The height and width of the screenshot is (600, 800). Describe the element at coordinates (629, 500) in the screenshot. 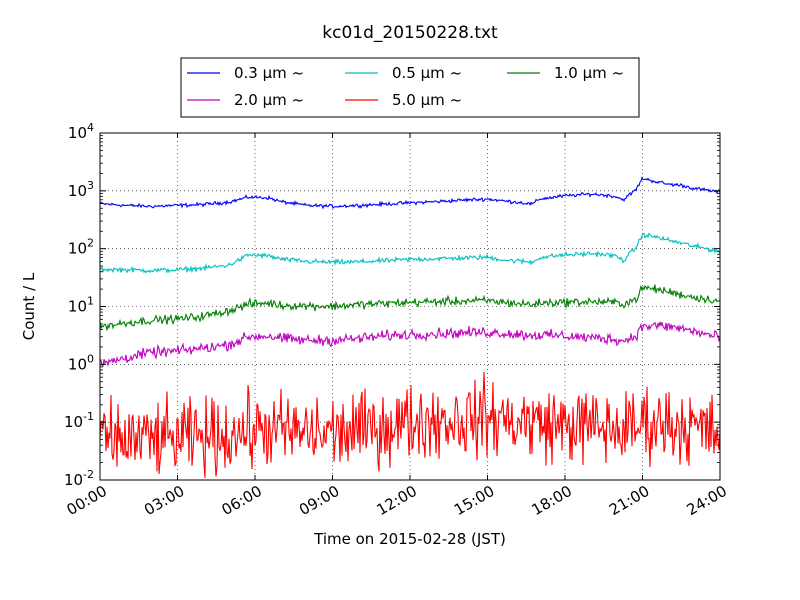

I see `x-tick-label: 21:00` at that location.